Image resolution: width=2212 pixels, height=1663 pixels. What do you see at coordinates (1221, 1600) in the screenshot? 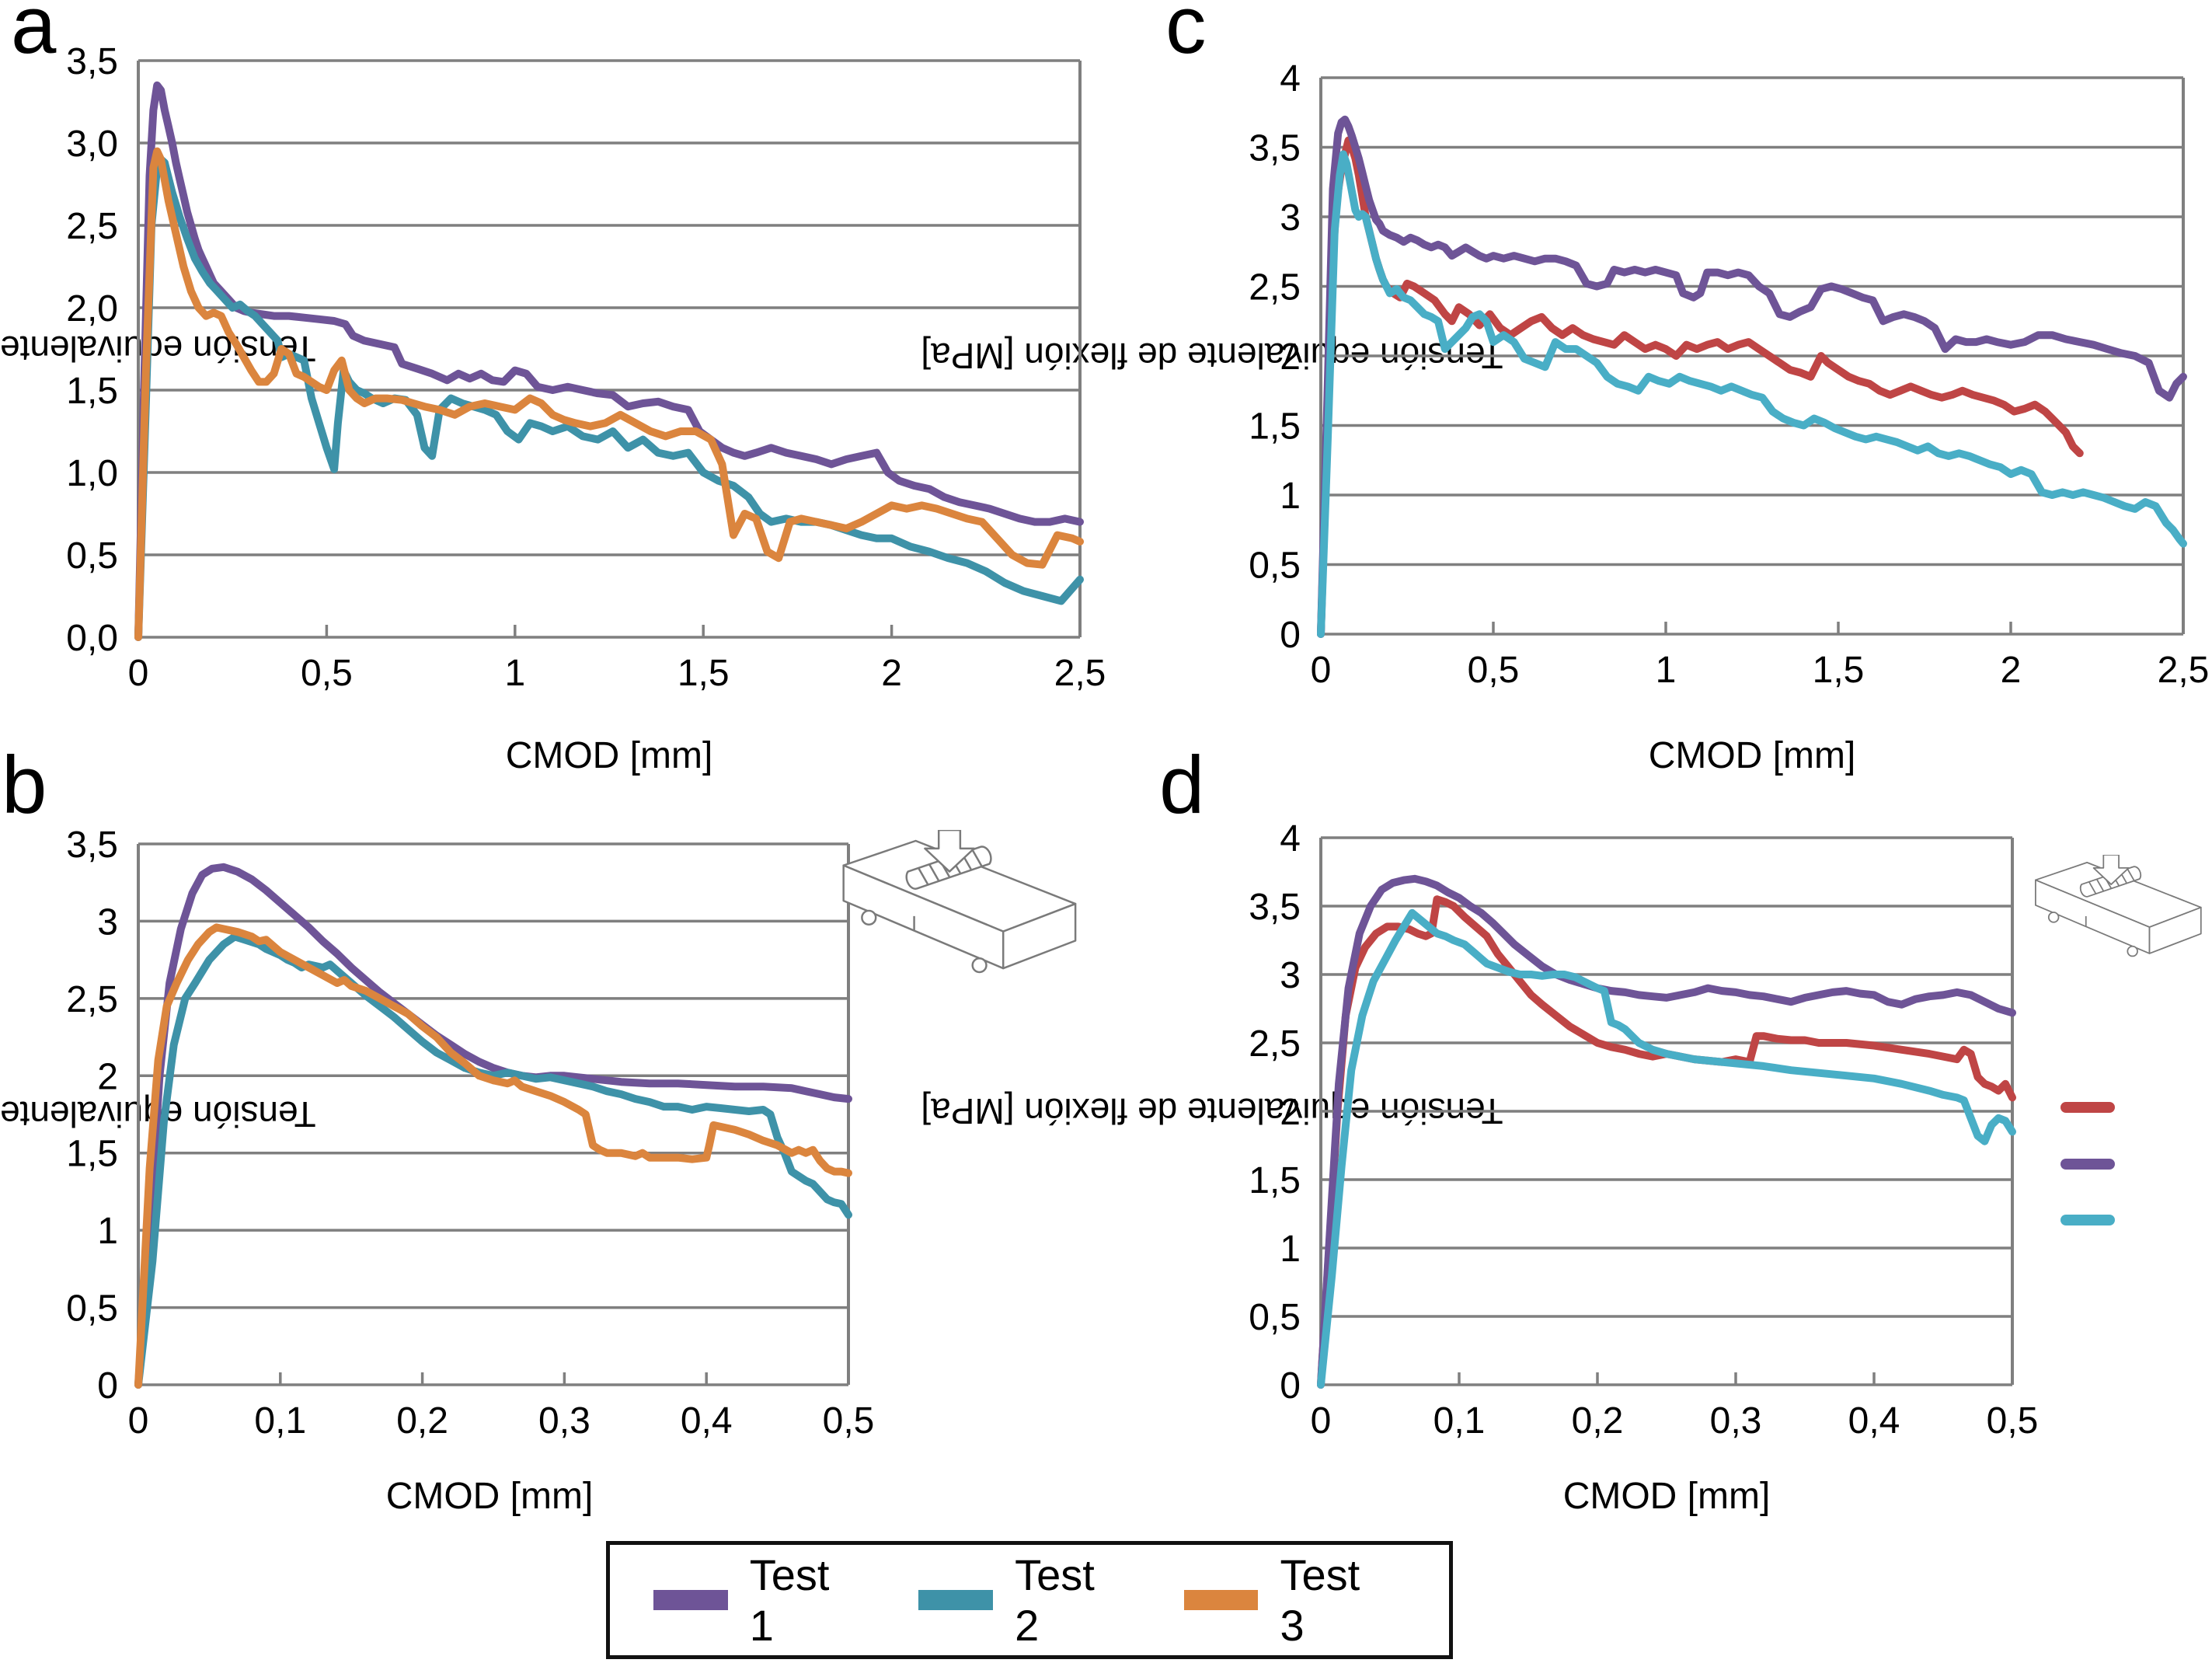
I see `legend-swatch-test3` at bounding box center [1221, 1600].